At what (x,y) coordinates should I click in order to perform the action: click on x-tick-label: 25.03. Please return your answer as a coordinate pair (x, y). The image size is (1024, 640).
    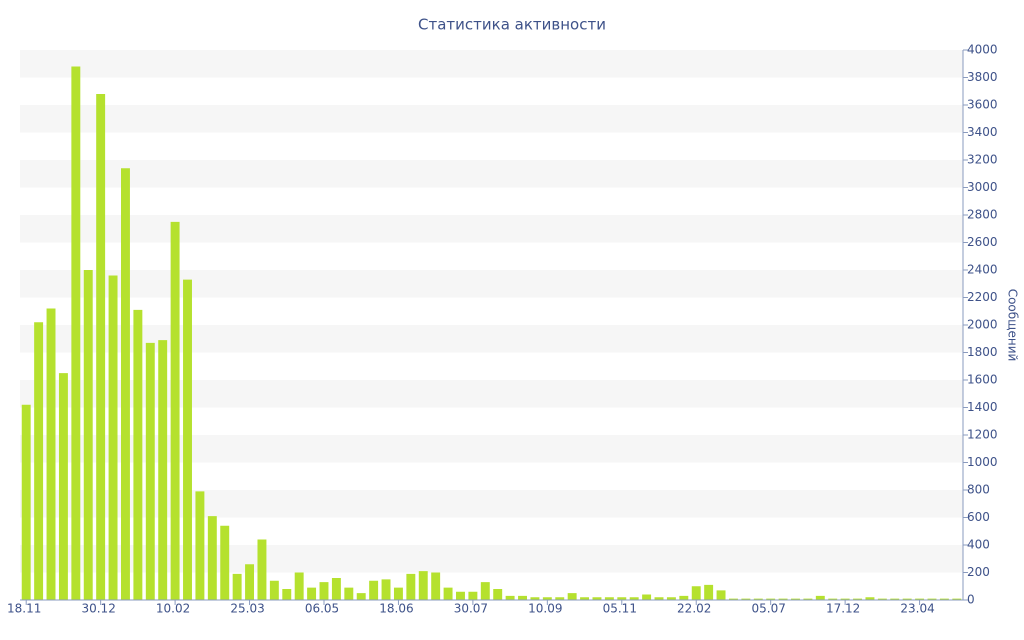
    Looking at the image, I should click on (247, 609).